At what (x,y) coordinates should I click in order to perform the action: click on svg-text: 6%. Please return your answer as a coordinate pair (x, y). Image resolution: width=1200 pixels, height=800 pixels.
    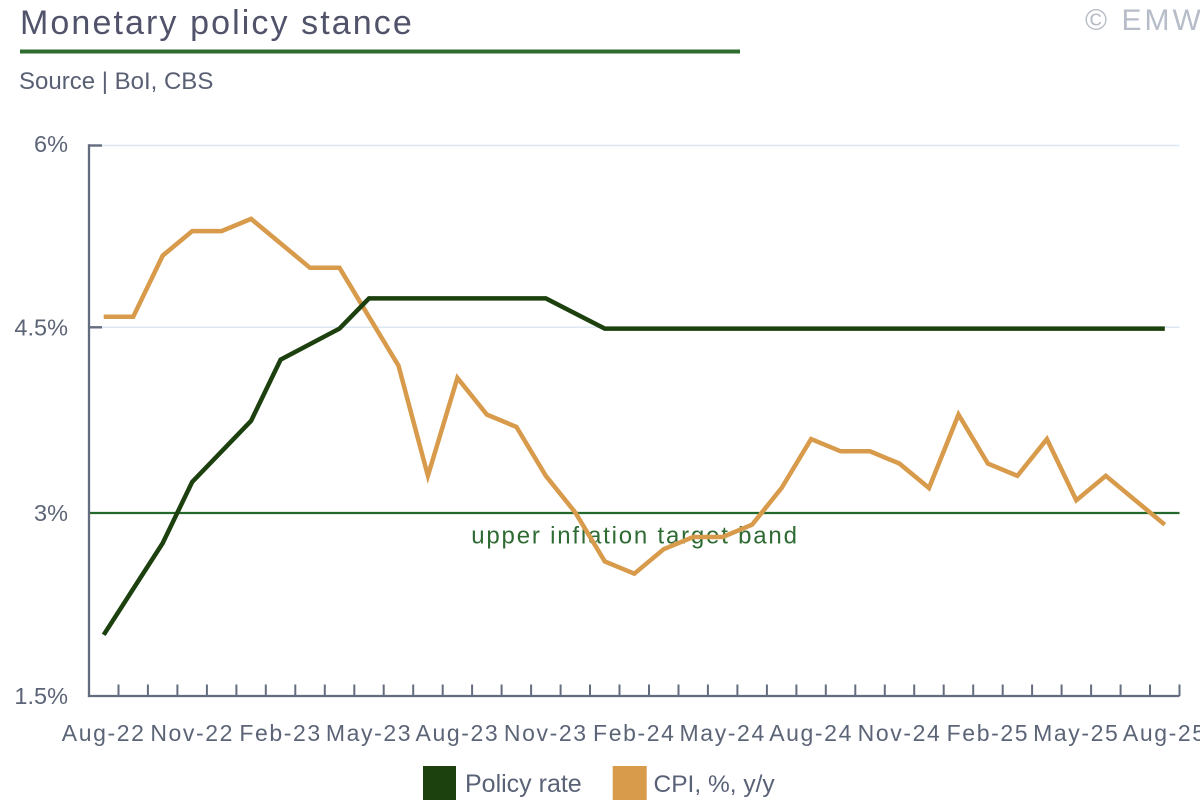
    Looking at the image, I should click on (51, 144).